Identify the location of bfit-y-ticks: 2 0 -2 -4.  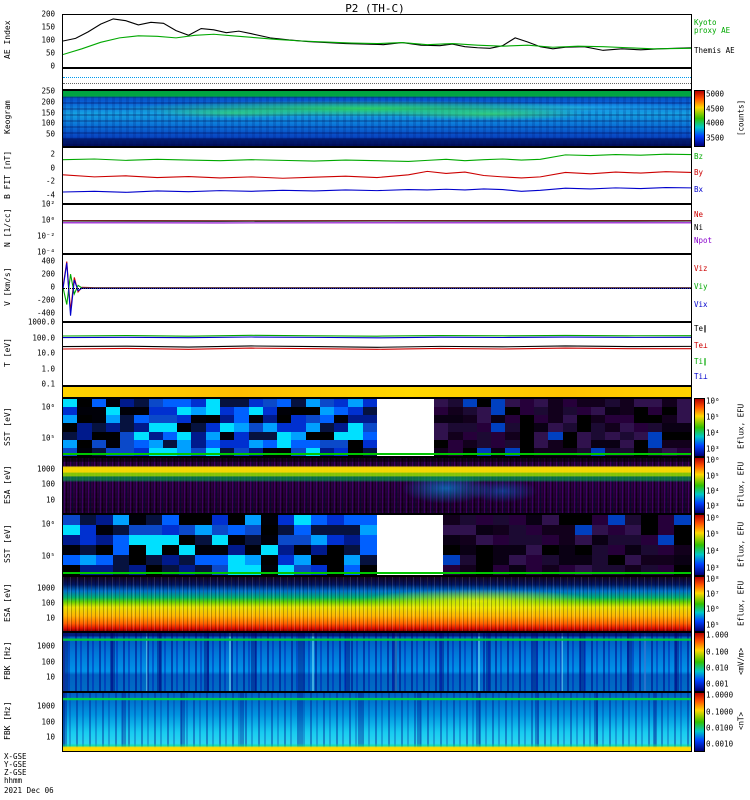
(29, 174).